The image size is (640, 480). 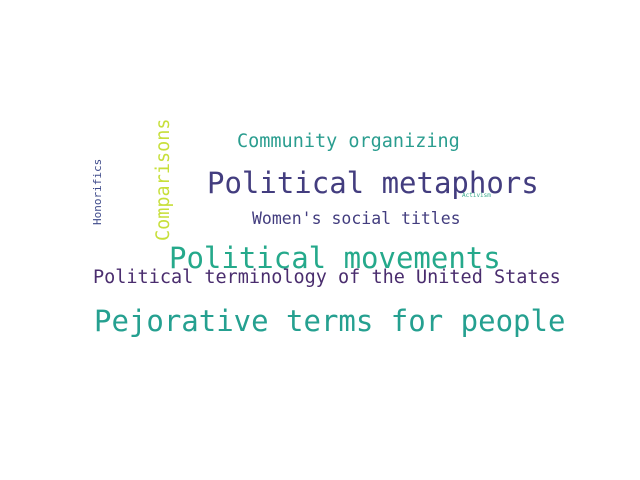 I want to click on word-pejorative-terms: Pejorative terms for people, so click(x=330, y=321).